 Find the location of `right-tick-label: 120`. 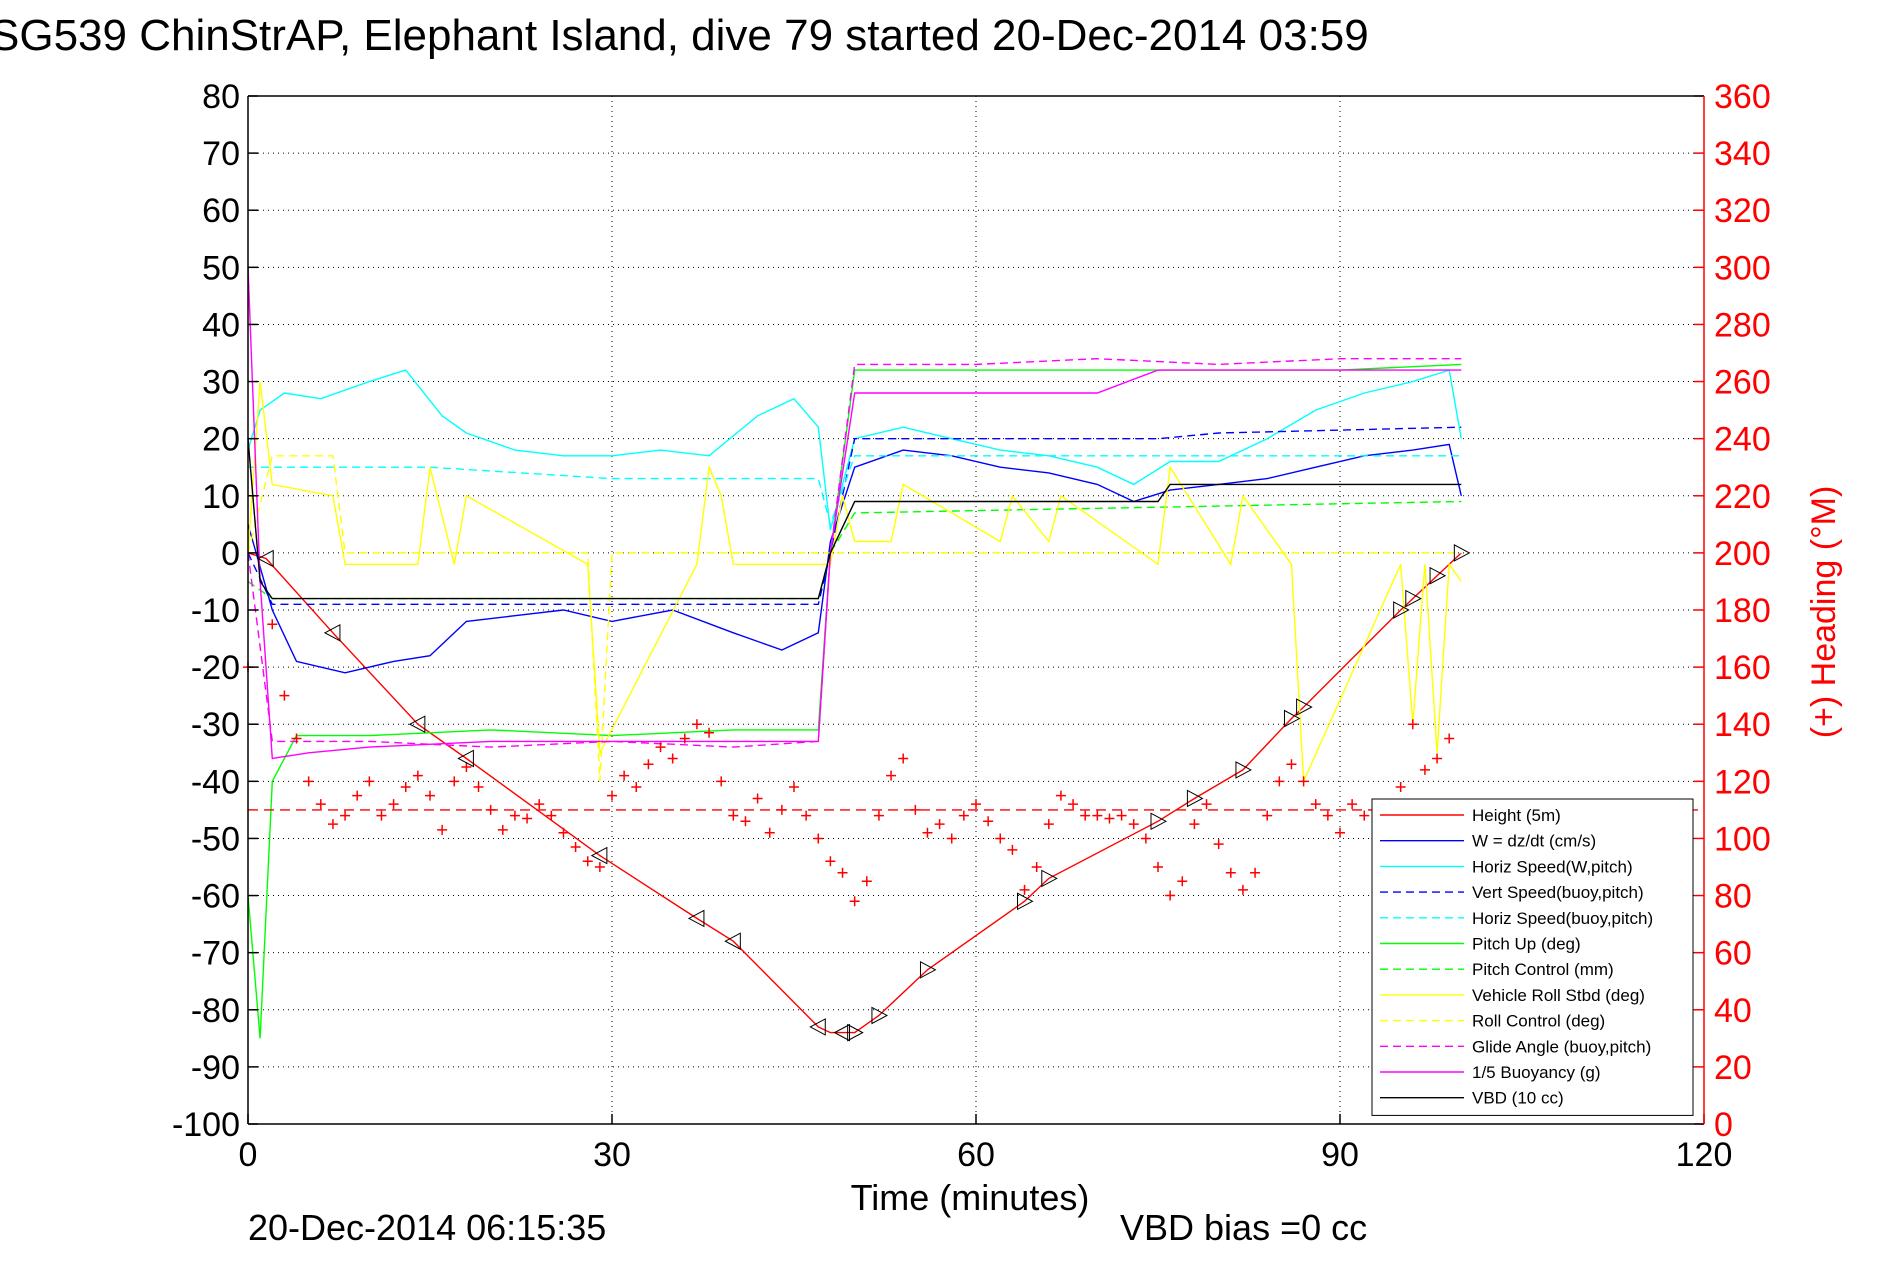

right-tick-label: 120 is located at coordinates (1742, 782).